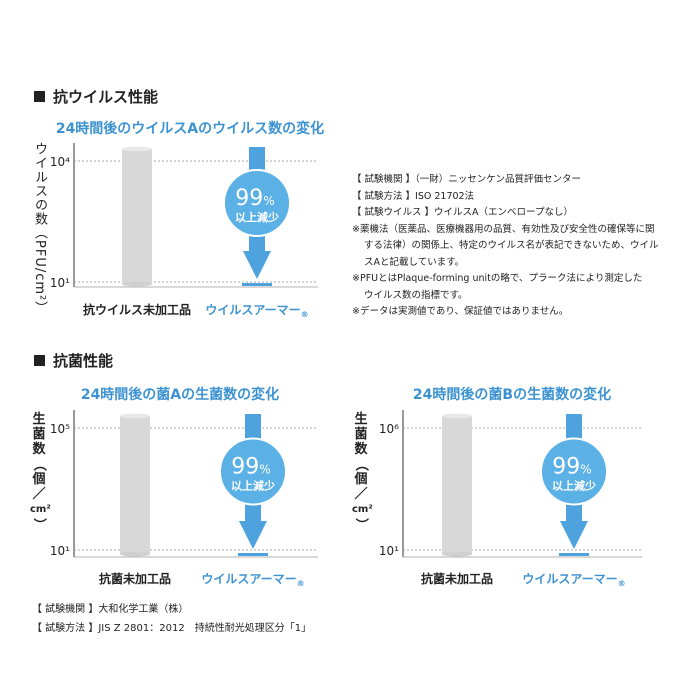  I want to click on antiviral-section-title: 抗ウイルス性能, so click(96, 96).